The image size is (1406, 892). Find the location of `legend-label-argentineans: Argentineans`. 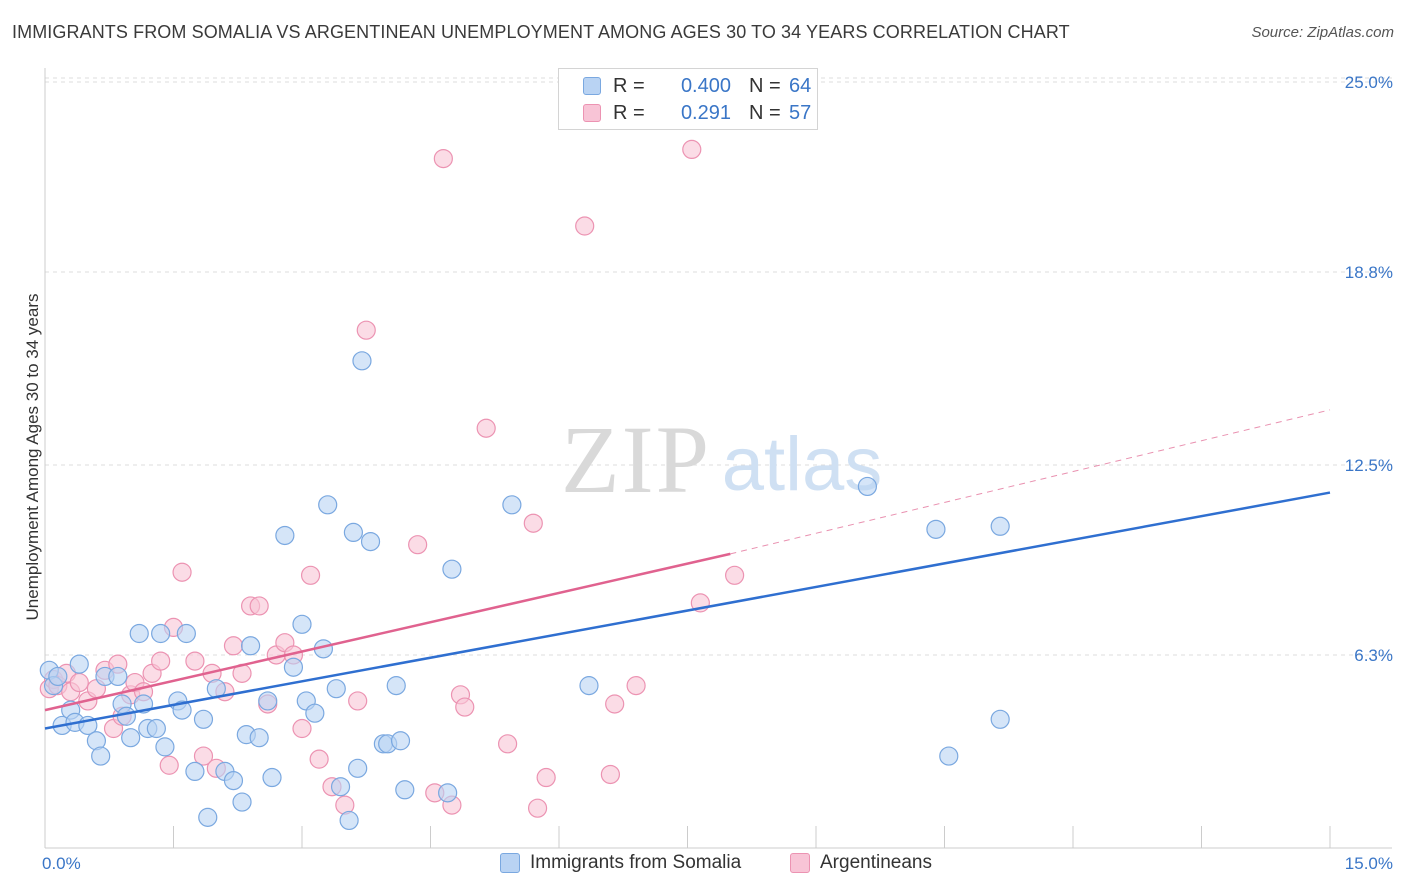

legend-label-argentineans: Argentineans is located at coordinates (876, 862).